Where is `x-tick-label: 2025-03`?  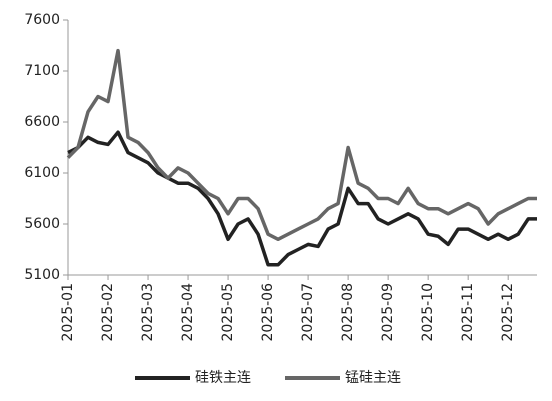
x-tick-label: 2025-03 is located at coordinates (148, 312).